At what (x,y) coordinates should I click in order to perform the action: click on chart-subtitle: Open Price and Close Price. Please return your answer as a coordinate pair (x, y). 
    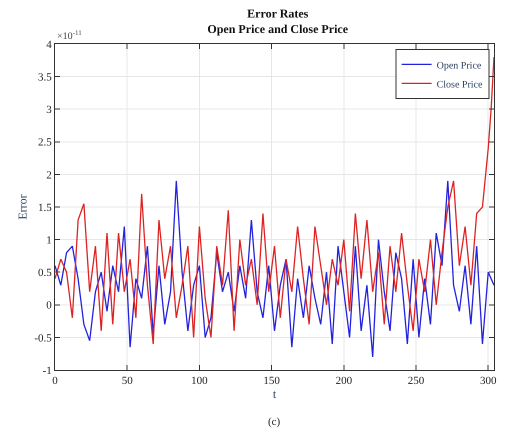
    Looking at the image, I should click on (278, 29).